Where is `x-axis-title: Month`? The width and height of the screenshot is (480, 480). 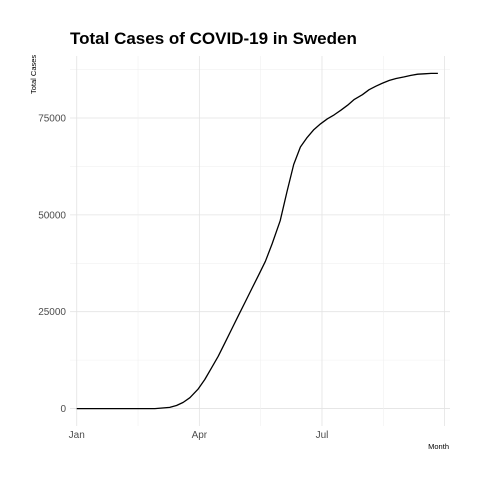
x-axis-title: Month is located at coordinates (438, 446).